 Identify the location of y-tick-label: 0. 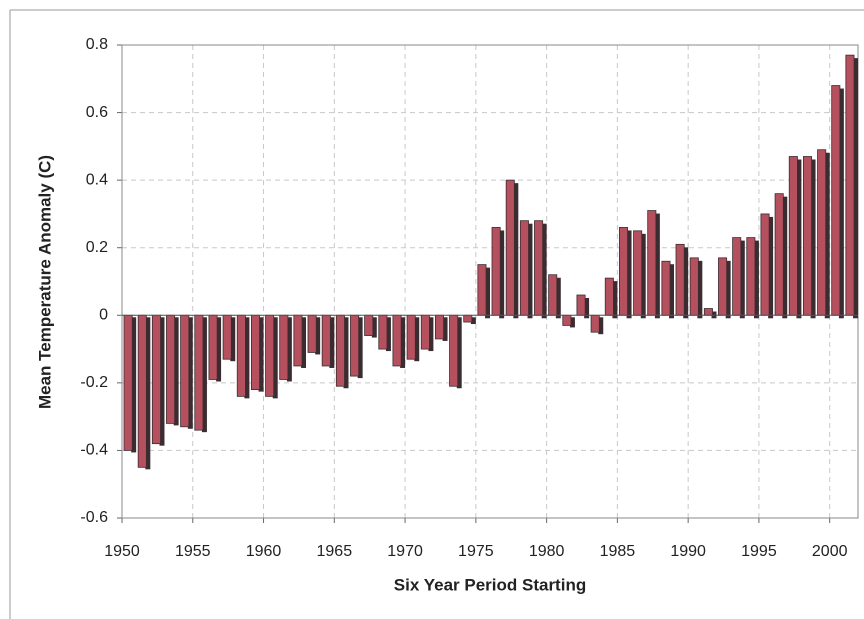
(103, 315).